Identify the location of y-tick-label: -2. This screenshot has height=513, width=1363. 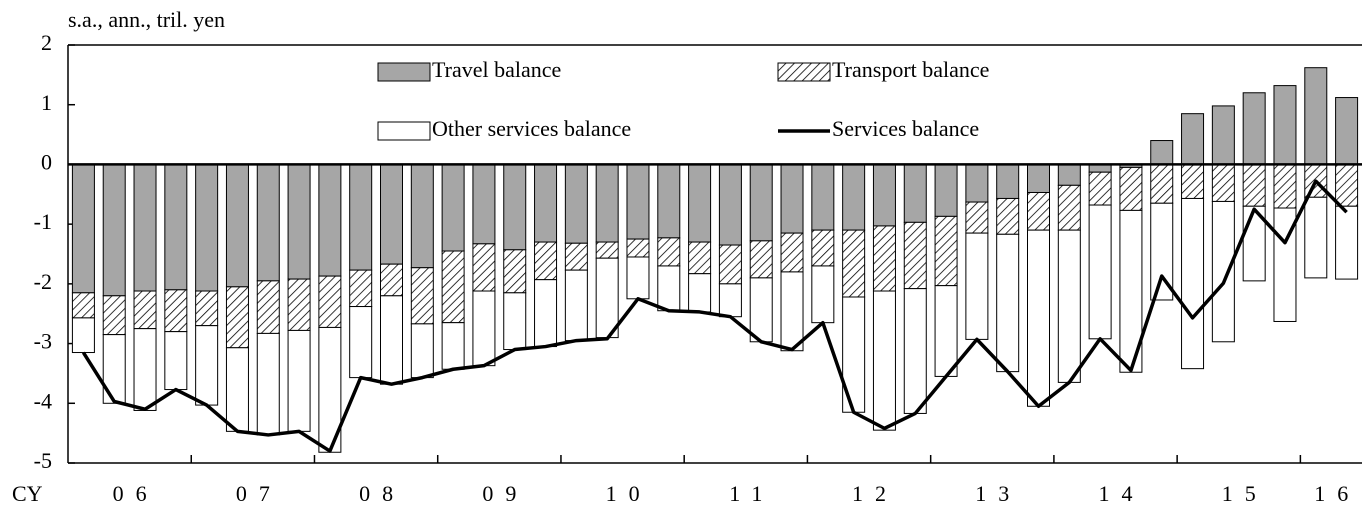
(43, 281).